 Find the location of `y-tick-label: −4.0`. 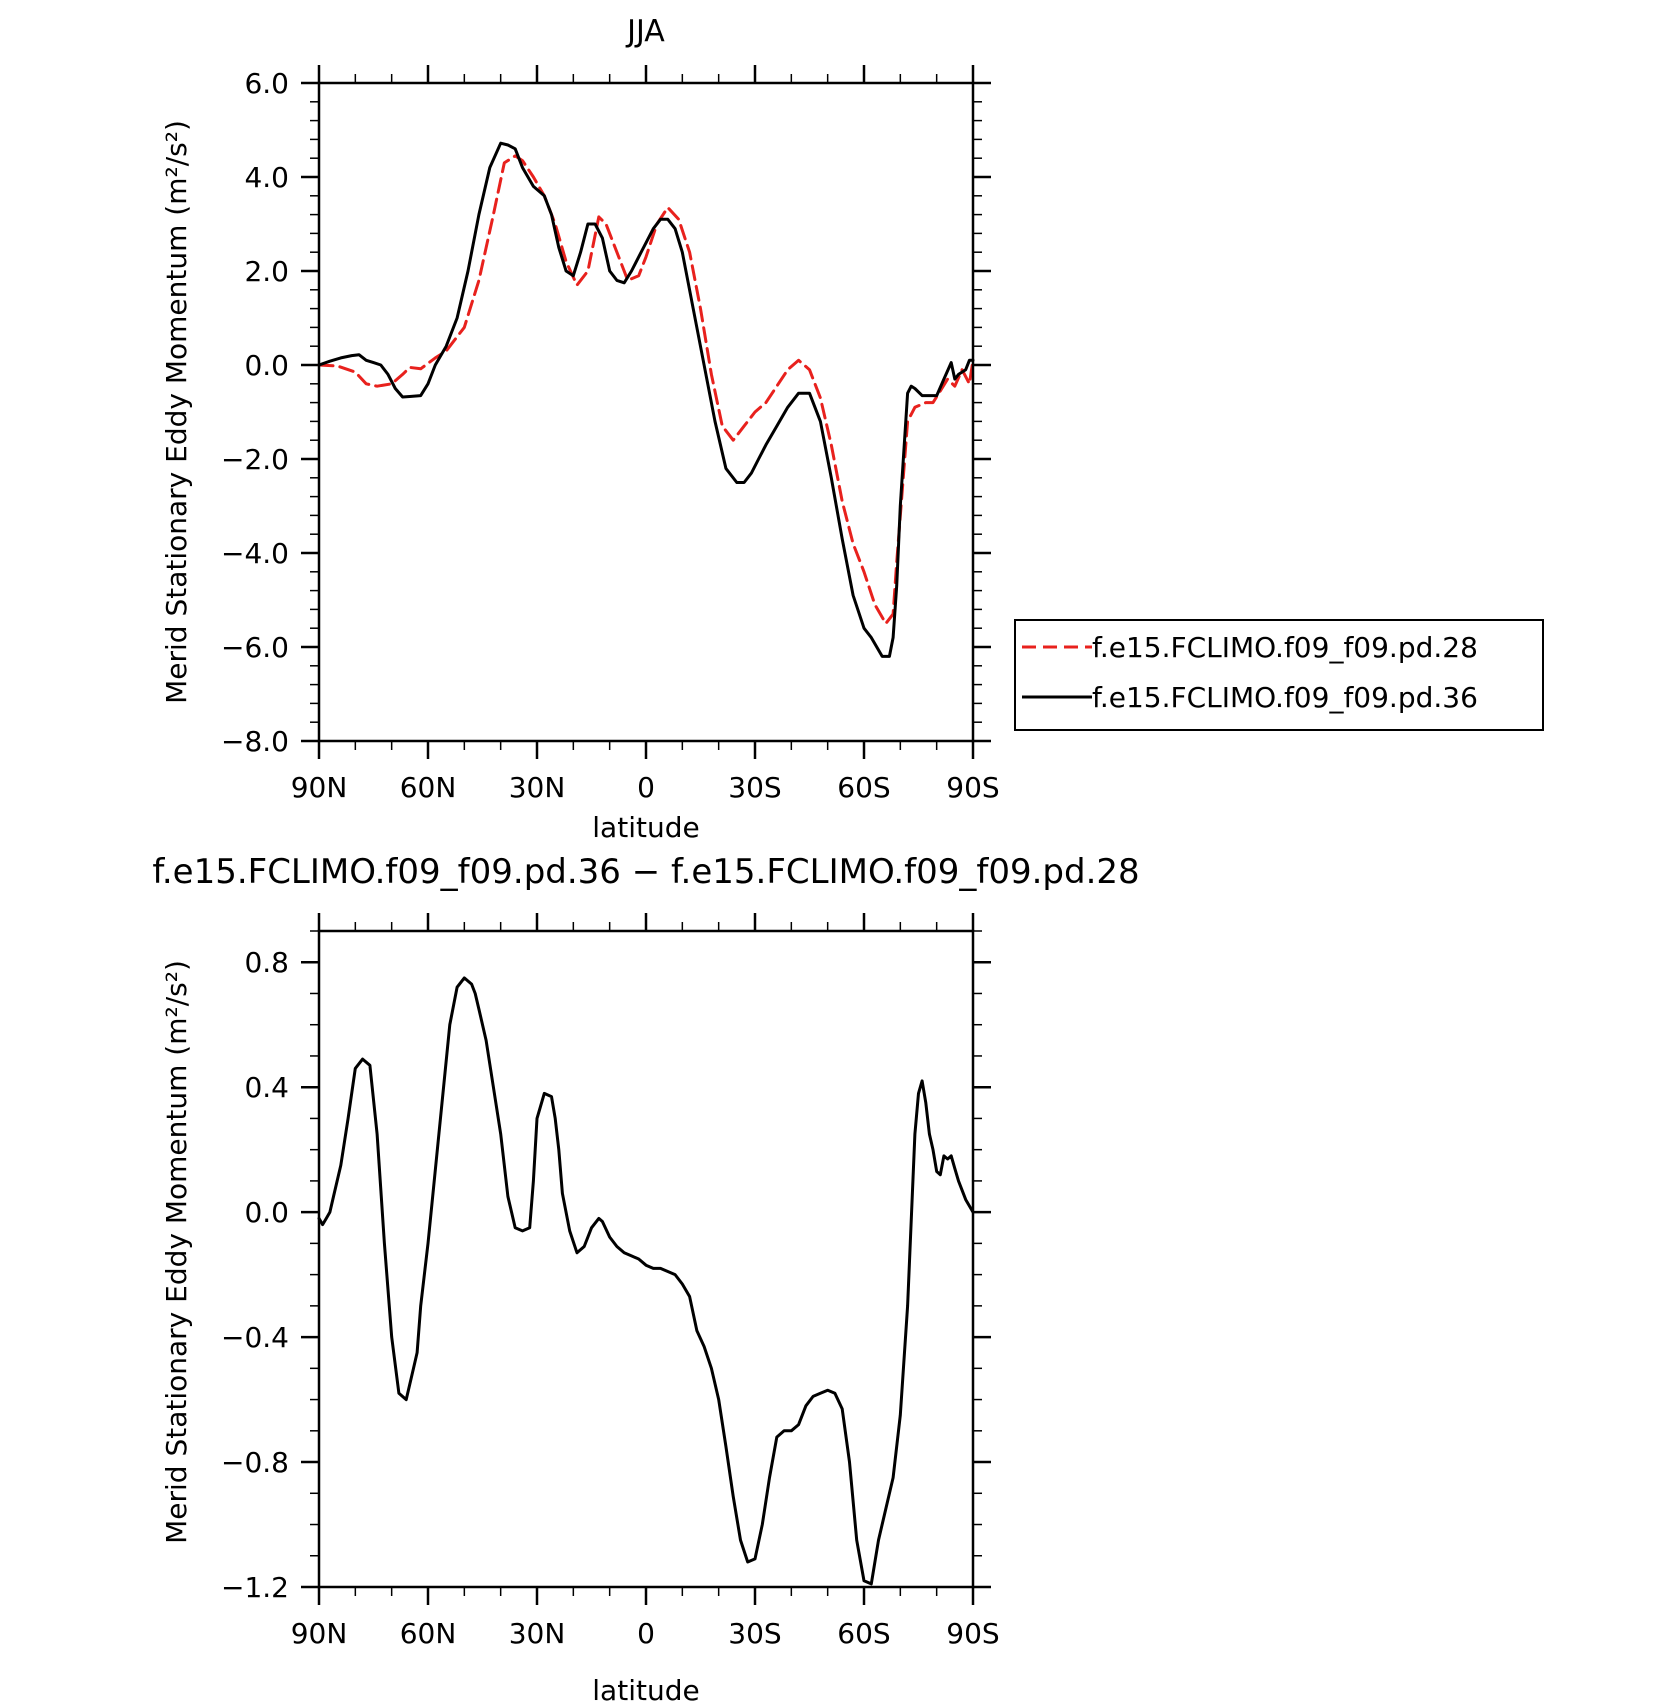

y-tick-label: −4.0 is located at coordinates (255, 553).